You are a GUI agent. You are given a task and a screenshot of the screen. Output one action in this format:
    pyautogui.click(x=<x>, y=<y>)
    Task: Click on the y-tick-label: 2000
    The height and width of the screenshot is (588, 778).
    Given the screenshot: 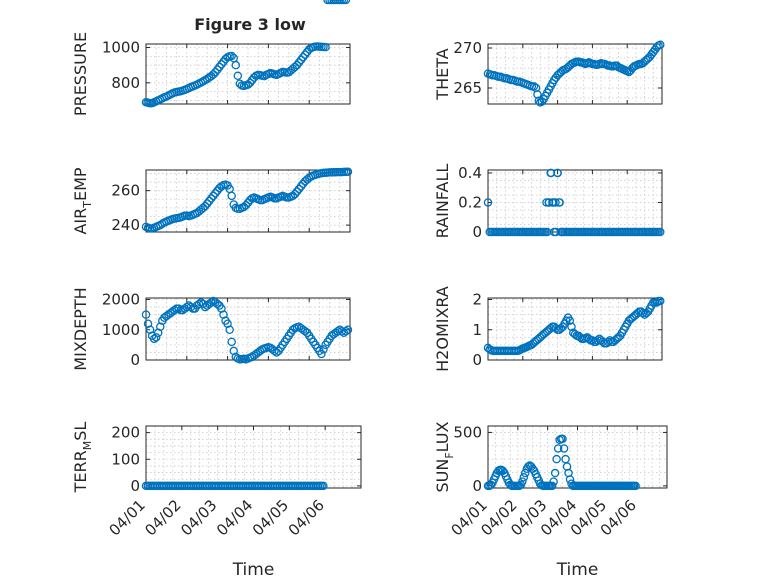 What is the action you would take?
    pyautogui.click(x=121, y=300)
    